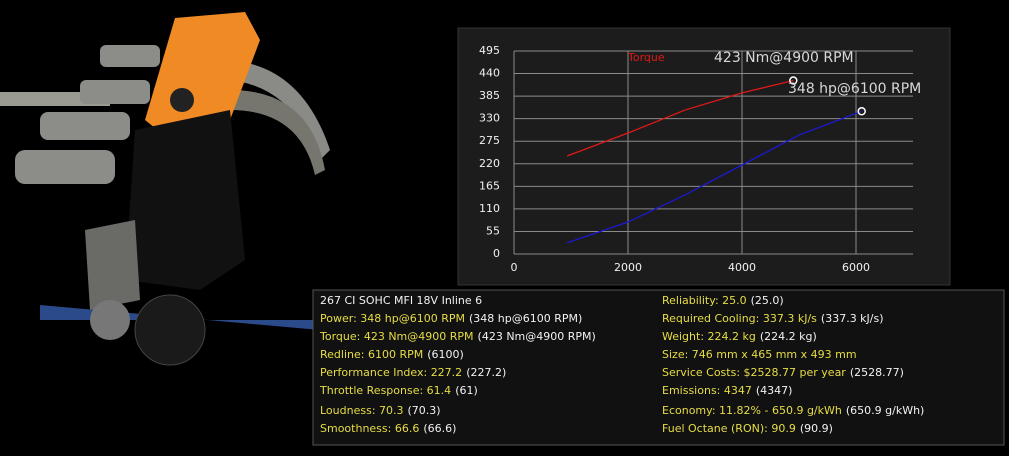 The height and width of the screenshot is (456, 1009). Describe the element at coordinates (774, 390) in the screenshot. I see `stat-raw: (4347)` at that location.